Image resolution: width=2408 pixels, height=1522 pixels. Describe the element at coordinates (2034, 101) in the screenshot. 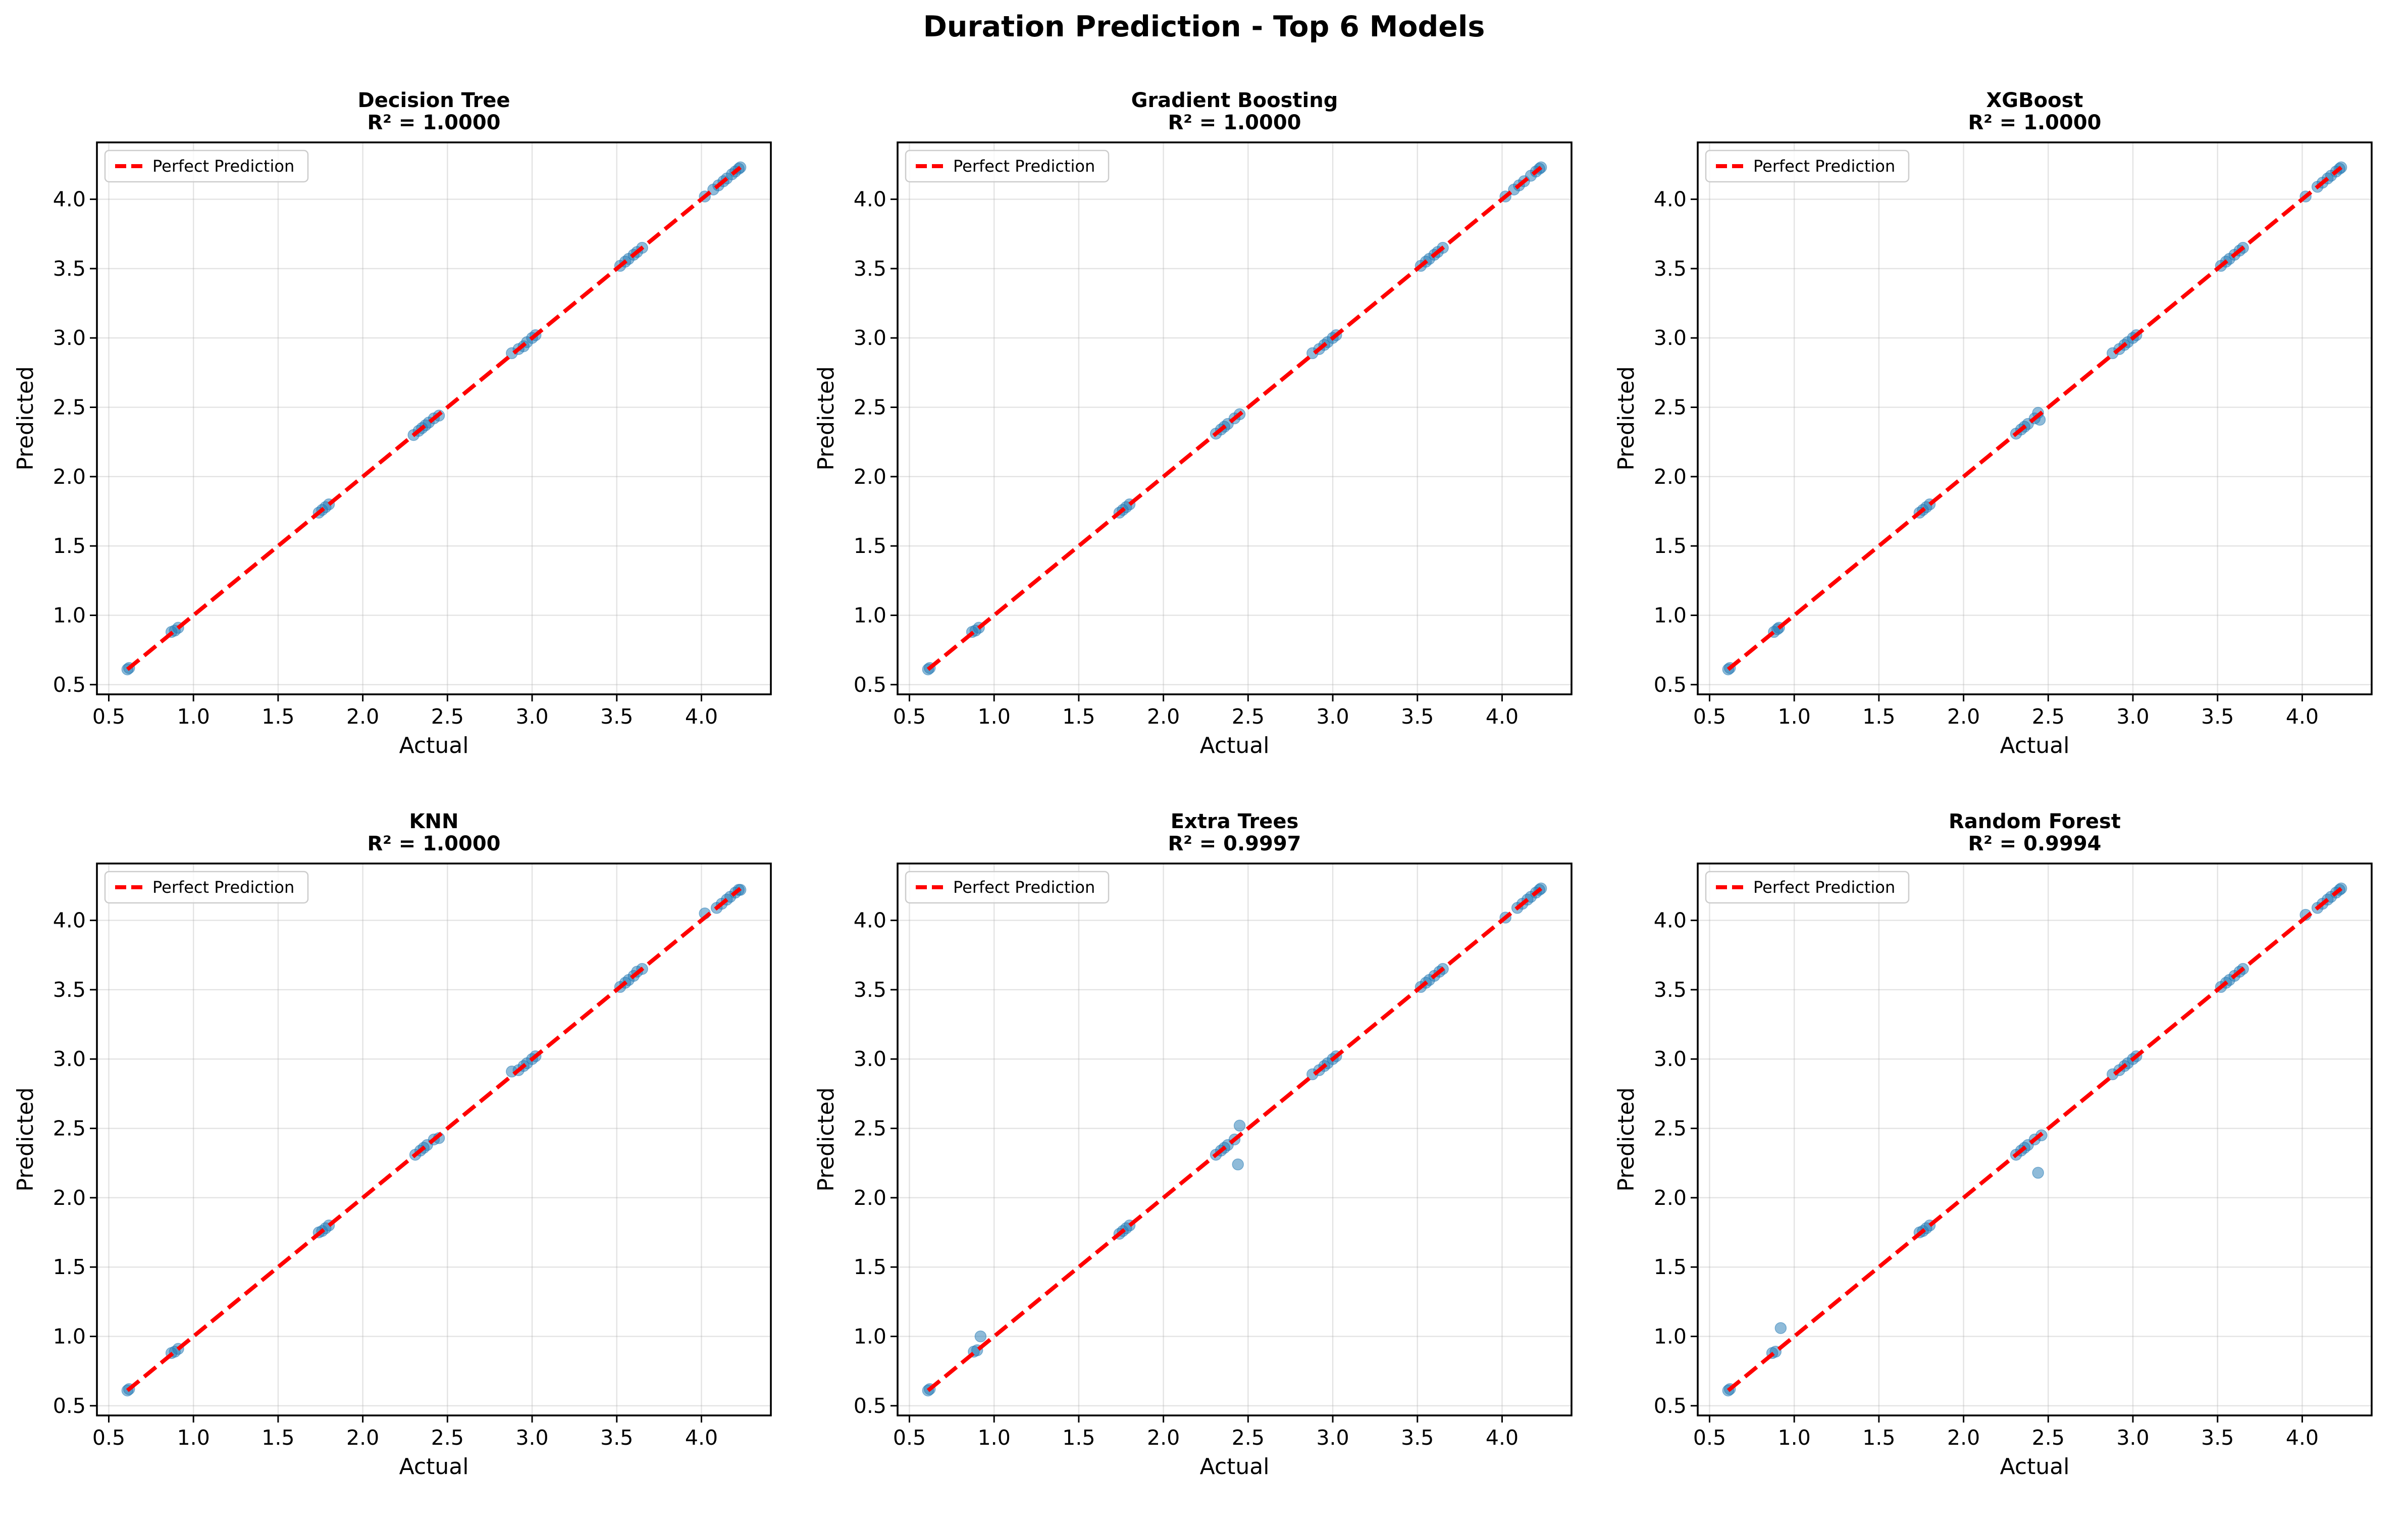

I see `panel-title: XGBoost` at that location.